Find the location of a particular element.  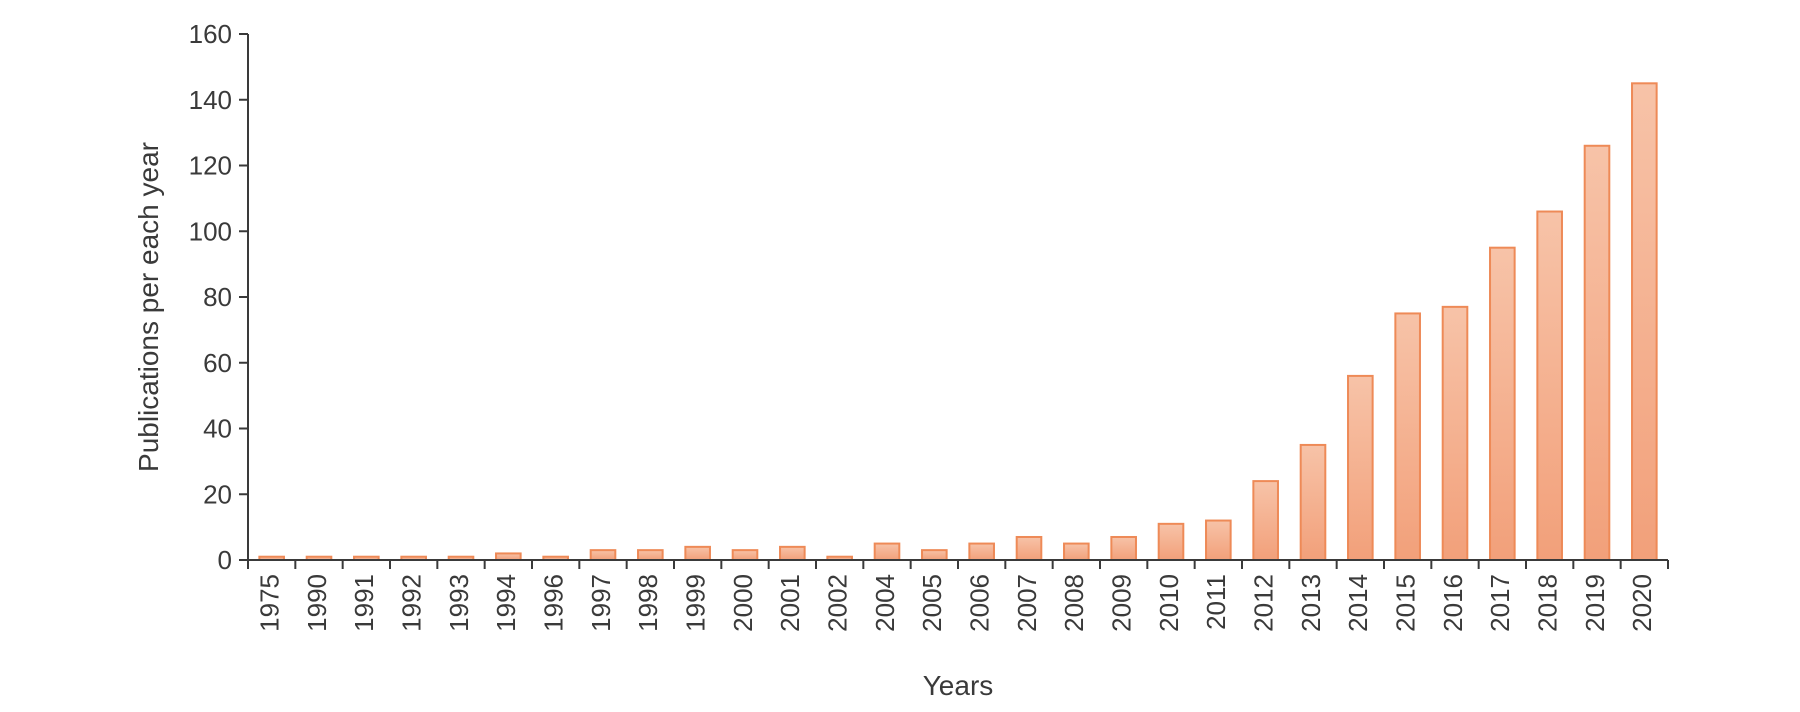

bar-2018 is located at coordinates (1549, 385).